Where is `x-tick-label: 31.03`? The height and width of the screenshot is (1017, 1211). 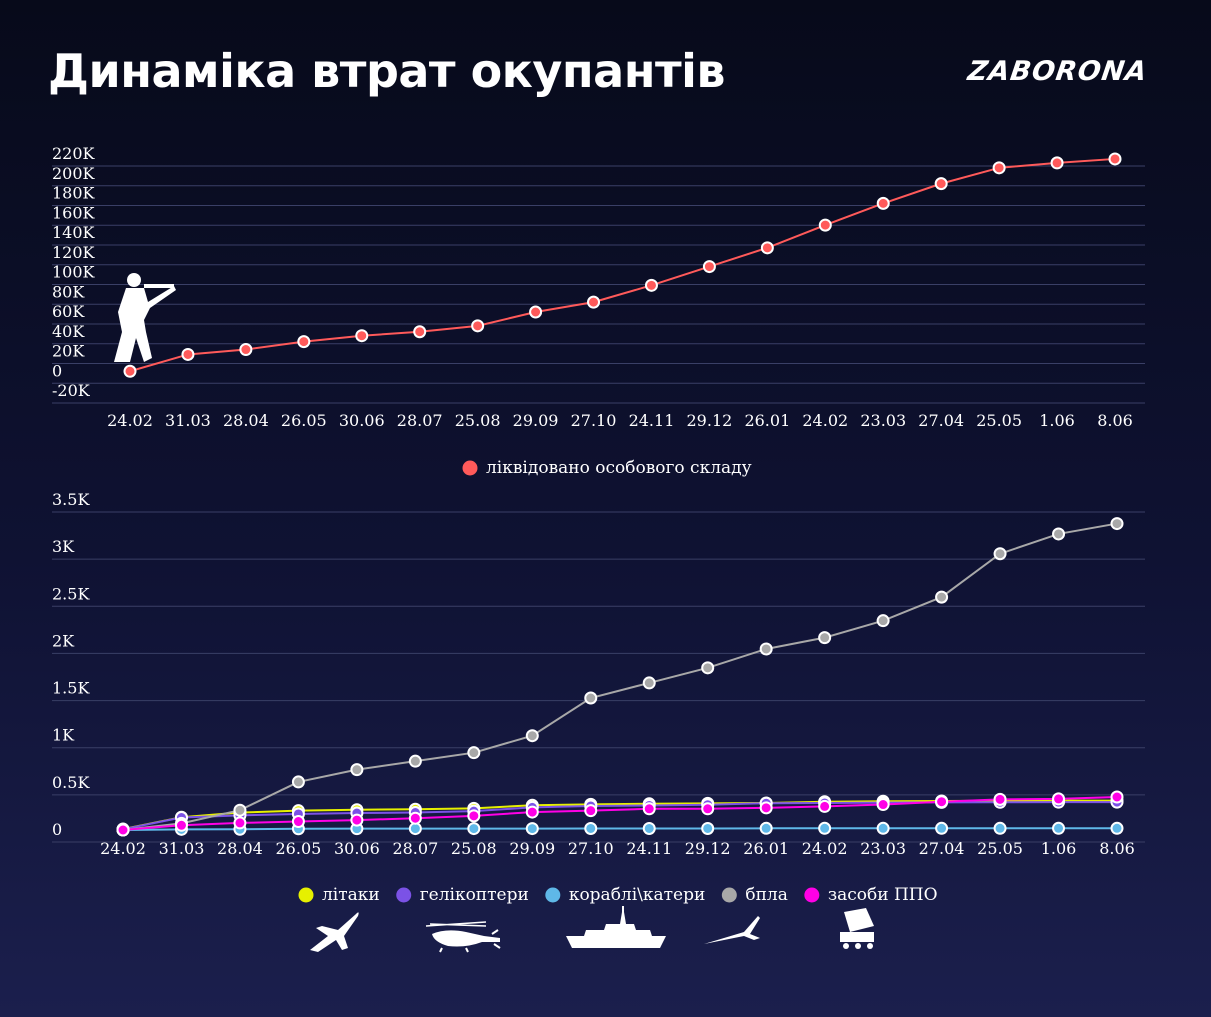
x-tick-label: 31.03 is located at coordinates (182, 848).